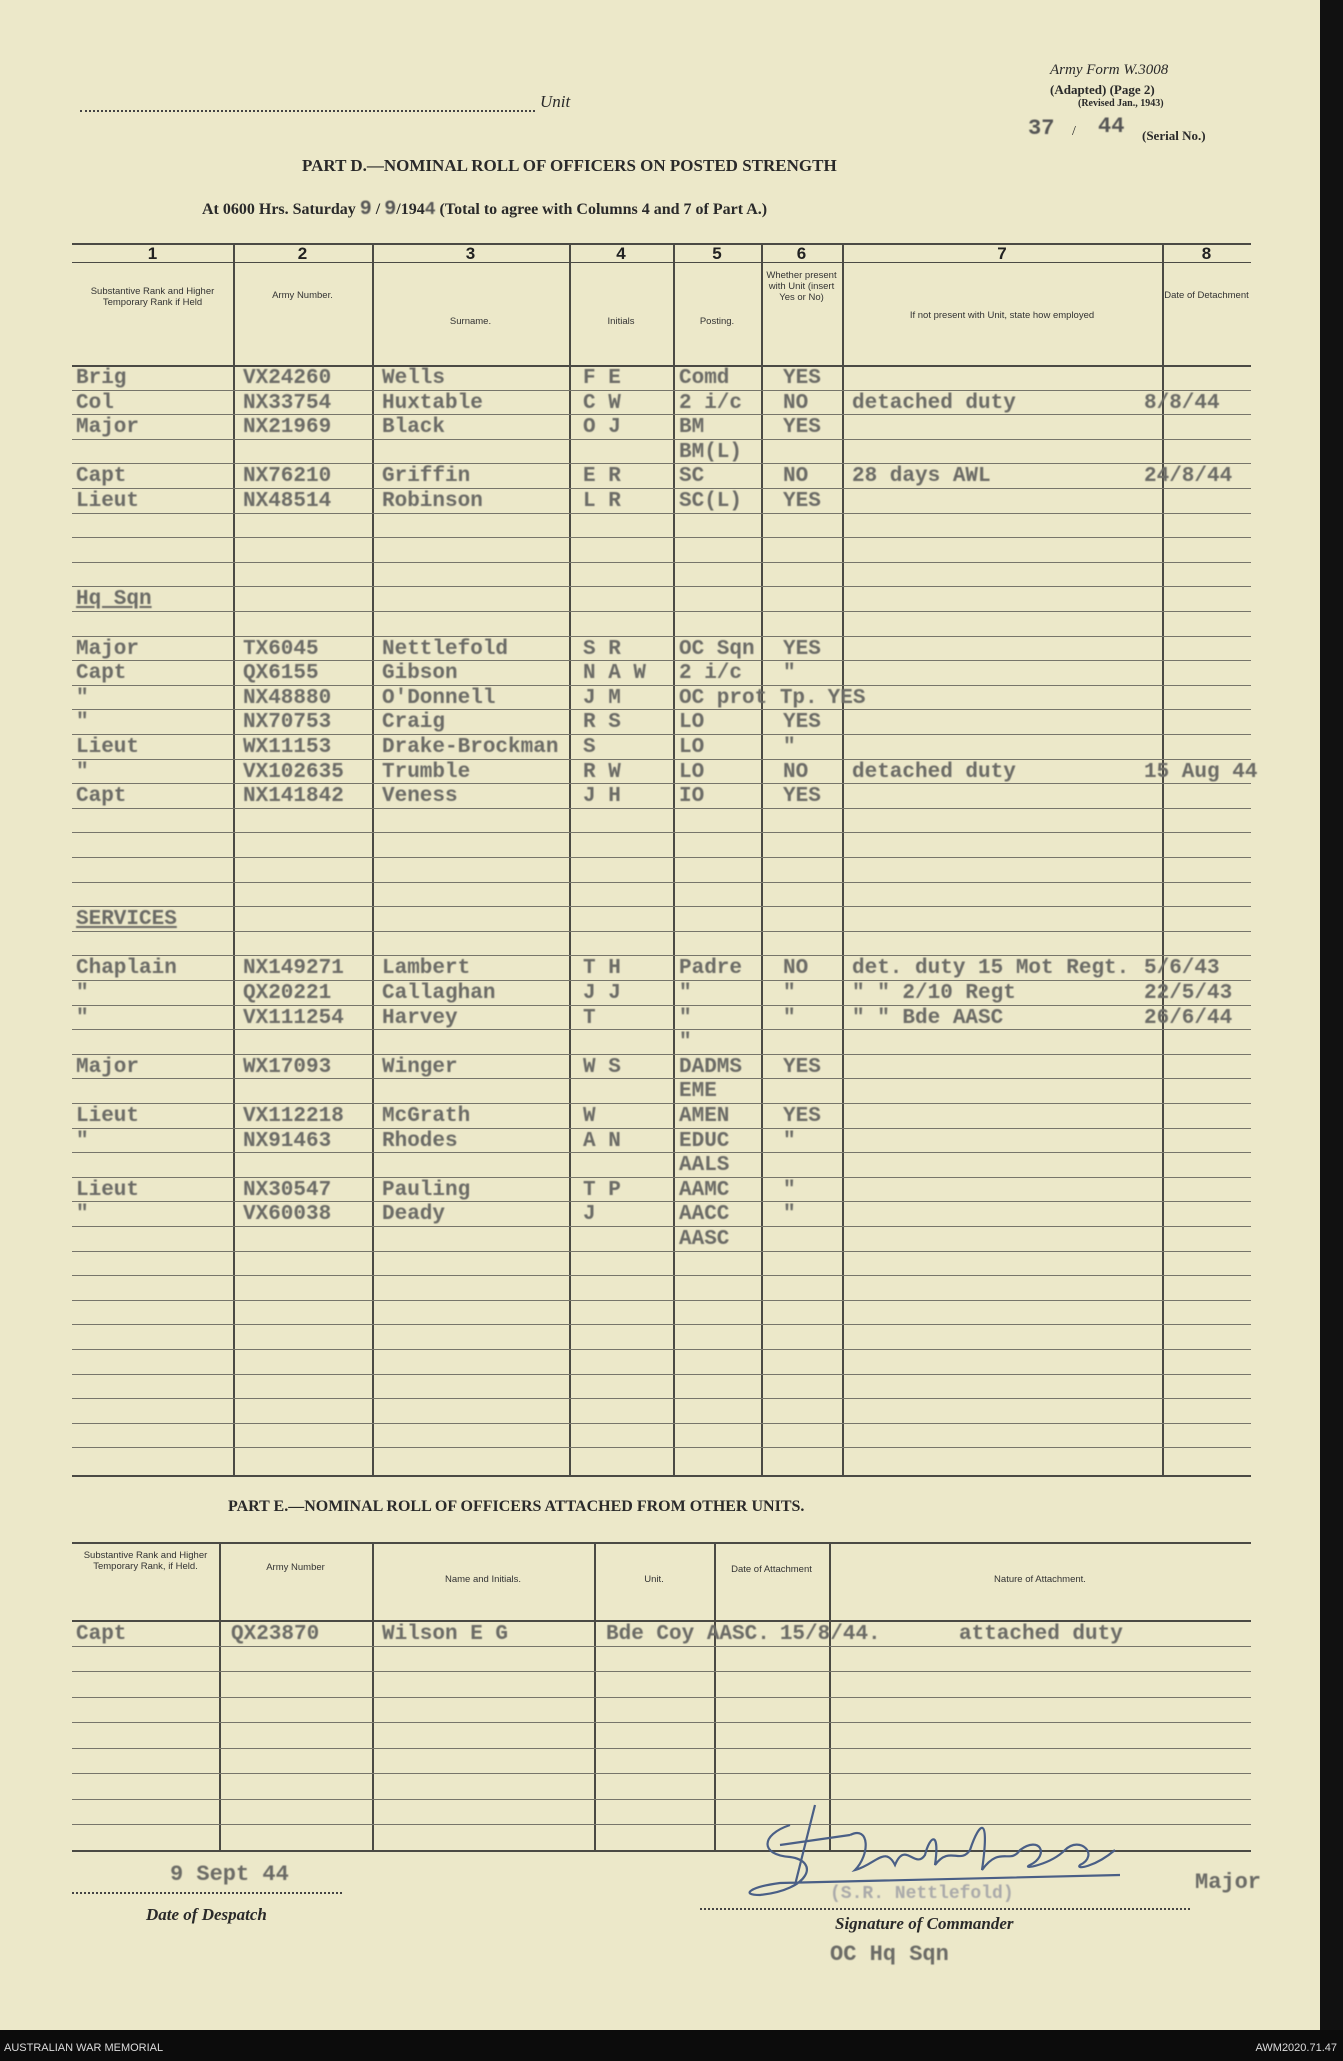  I want to click on table-cell: TX6045, so click(281, 649).